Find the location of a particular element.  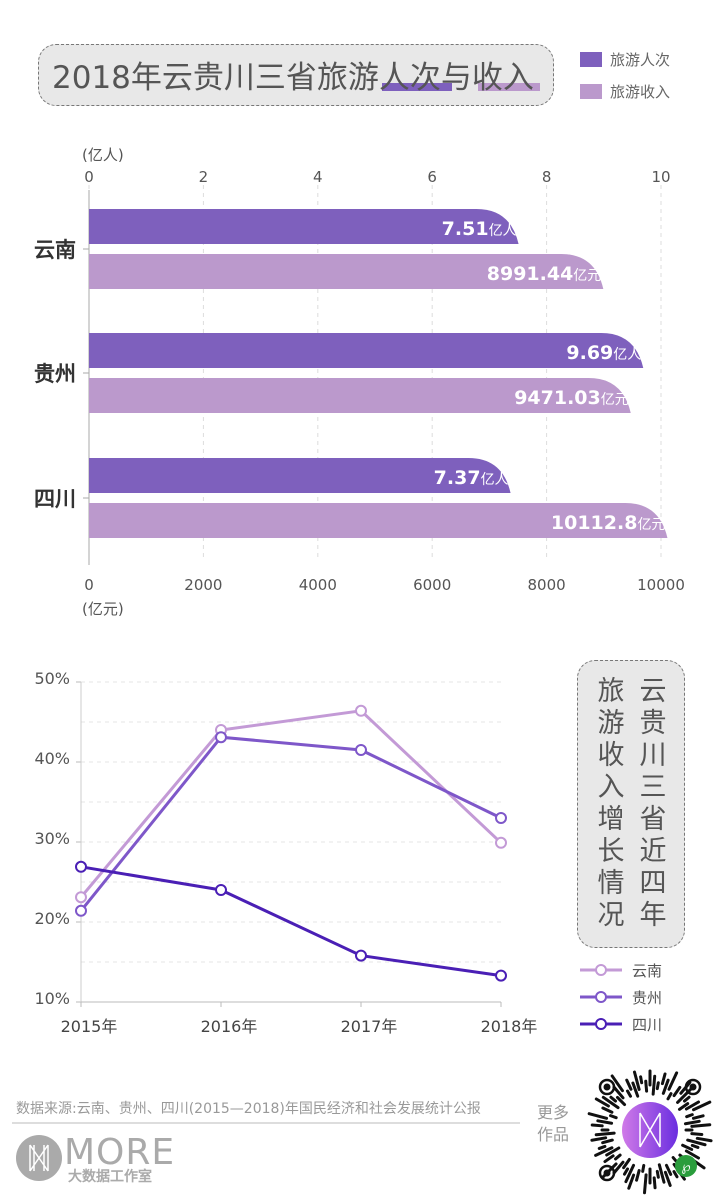

bar-value-label: 7.37 is located at coordinates (457, 478).